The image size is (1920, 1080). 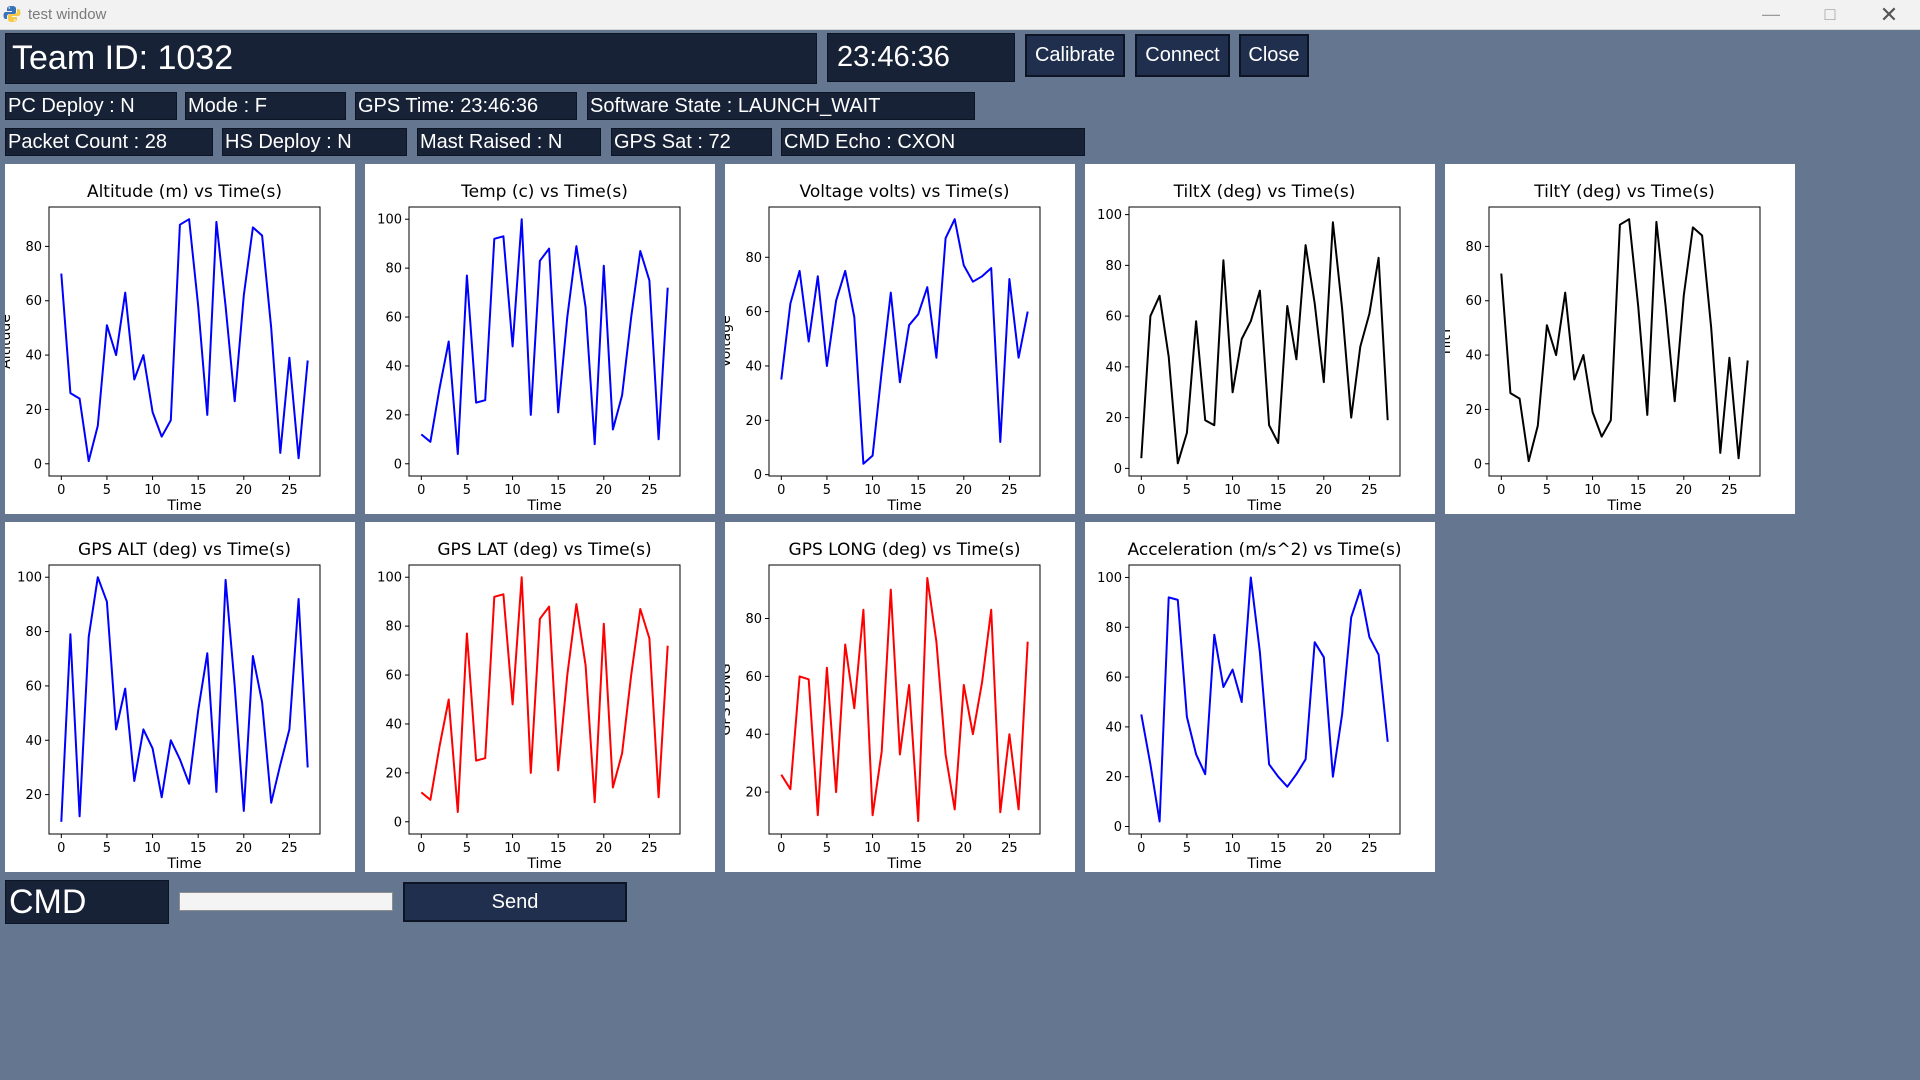 What do you see at coordinates (1449, 341) in the screenshot?
I see `y-axis-label: TiltY` at bounding box center [1449, 341].